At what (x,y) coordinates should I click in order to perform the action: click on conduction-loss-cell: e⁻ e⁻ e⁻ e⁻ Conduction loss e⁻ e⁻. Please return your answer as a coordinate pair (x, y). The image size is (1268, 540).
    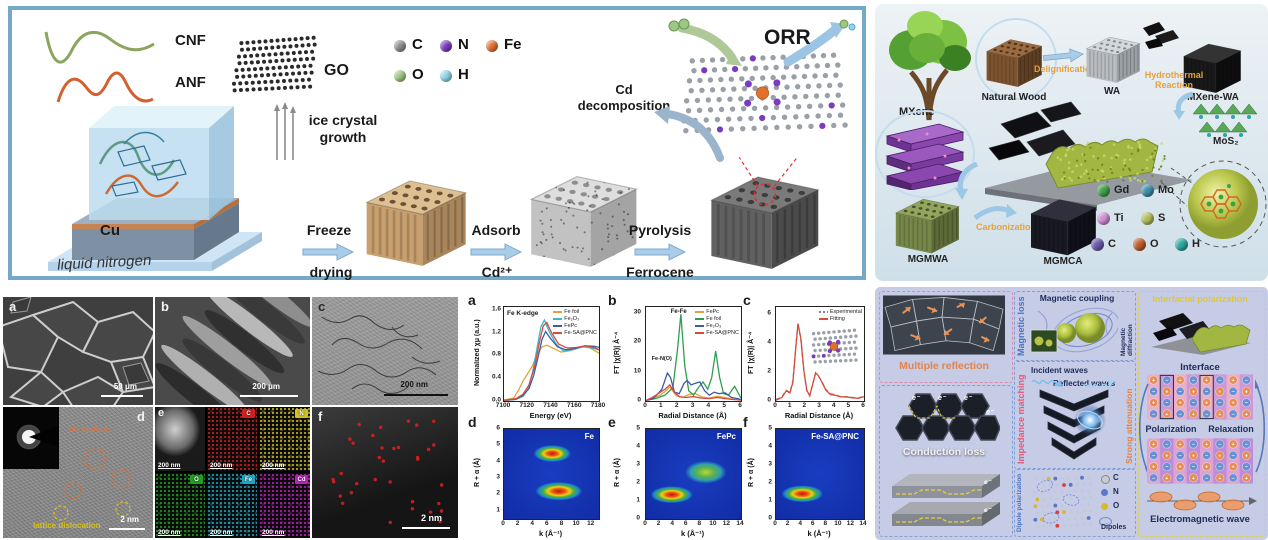
    Looking at the image, I should click on (946, 461).